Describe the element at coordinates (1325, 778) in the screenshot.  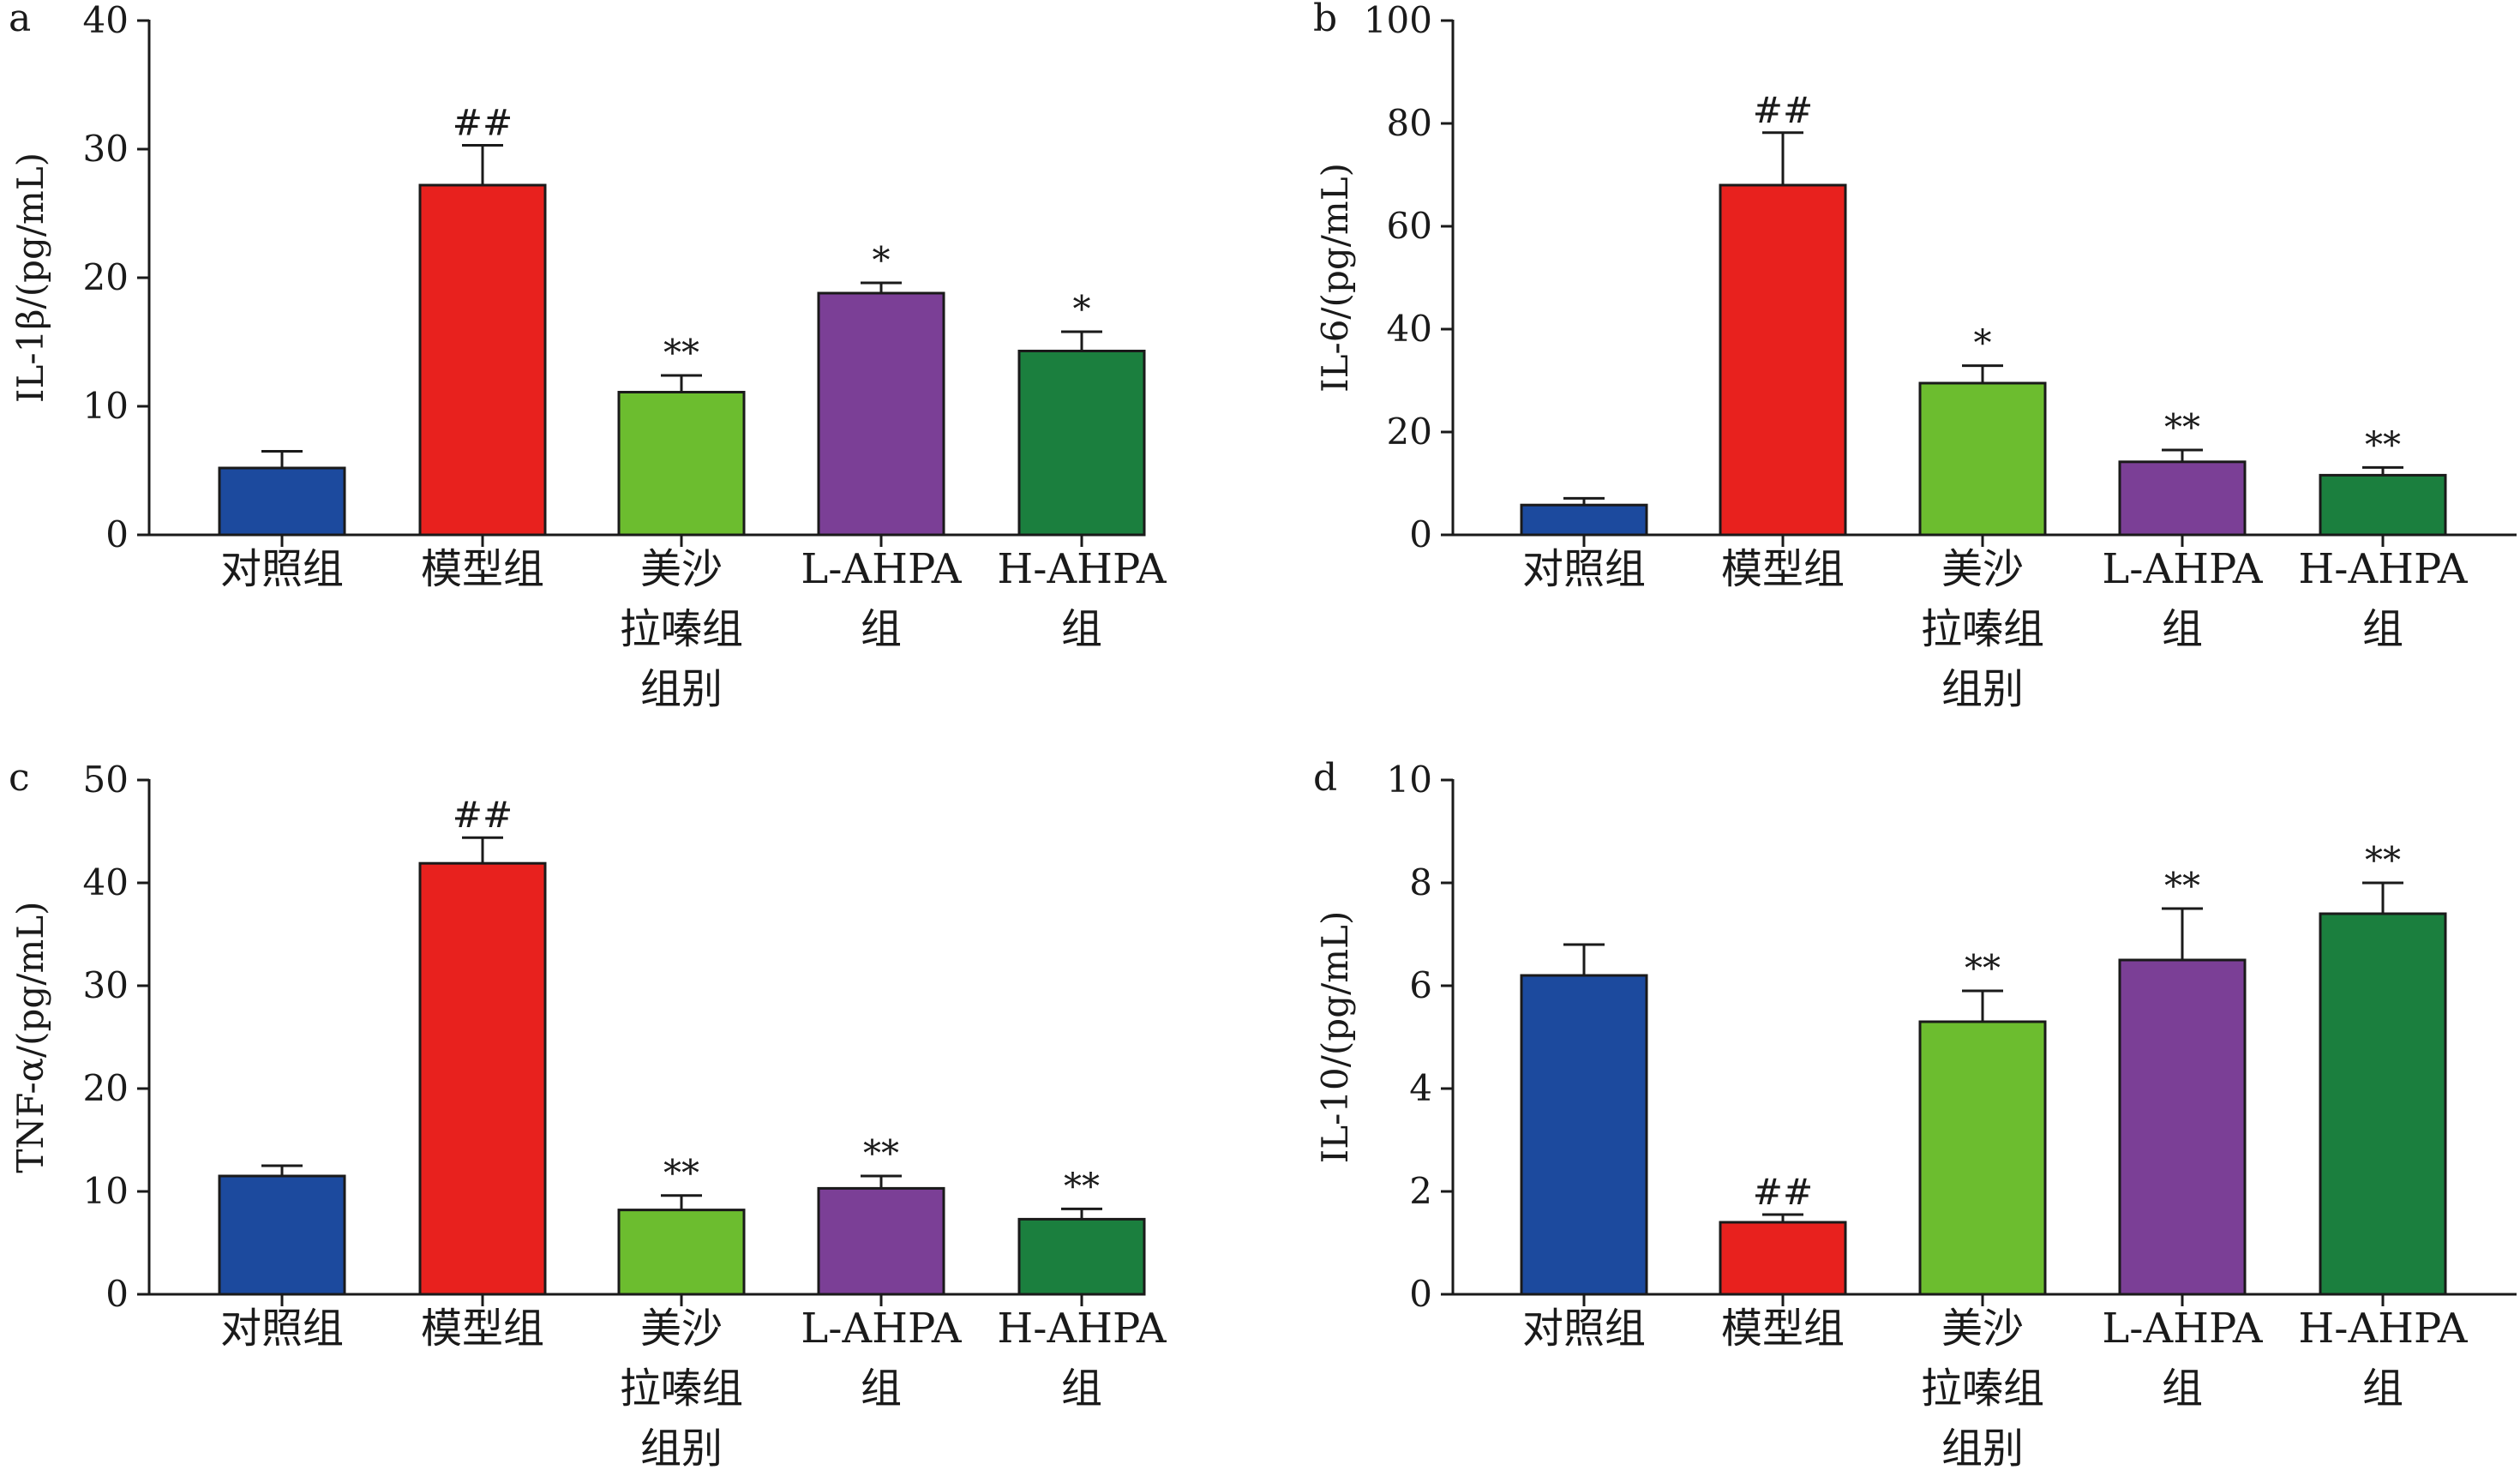
I see `panel-letter: d` at that location.